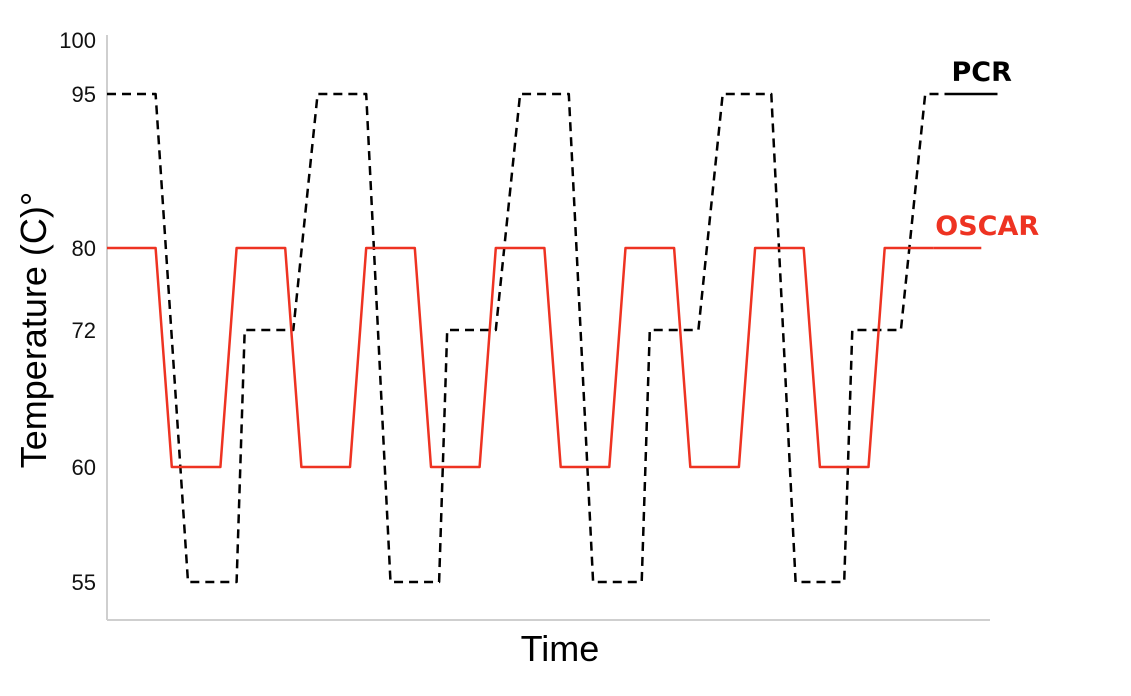 The width and height of the screenshot is (1131, 696). What do you see at coordinates (84, 582) in the screenshot?
I see `y-tick-label: 55` at bounding box center [84, 582].